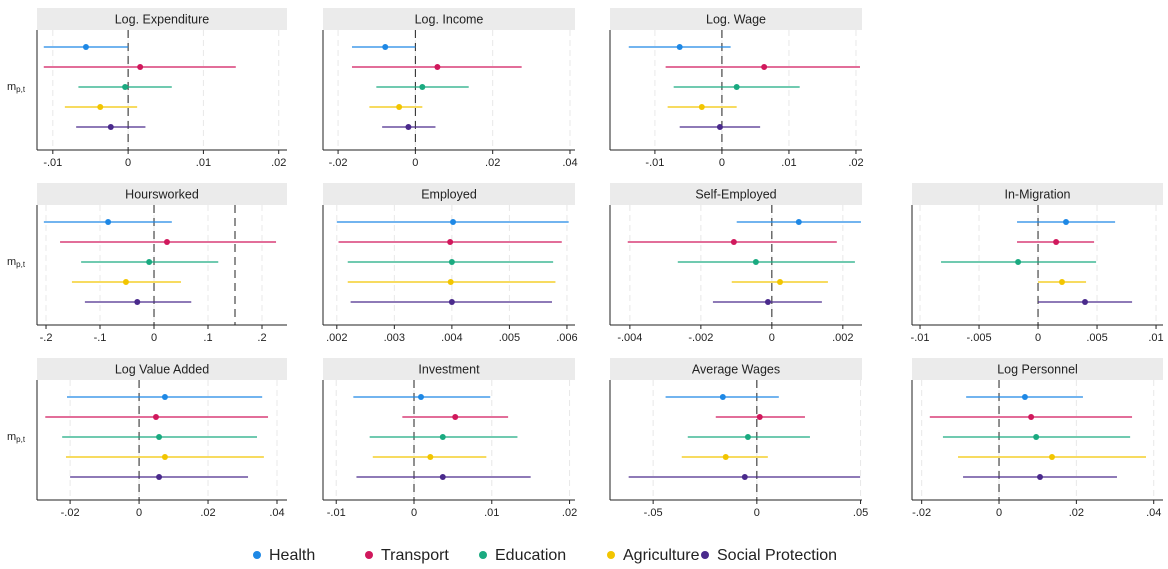 The width and height of the screenshot is (1168, 569). What do you see at coordinates (162, 194) in the screenshot?
I see `panel-title: Hoursworked` at bounding box center [162, 194].